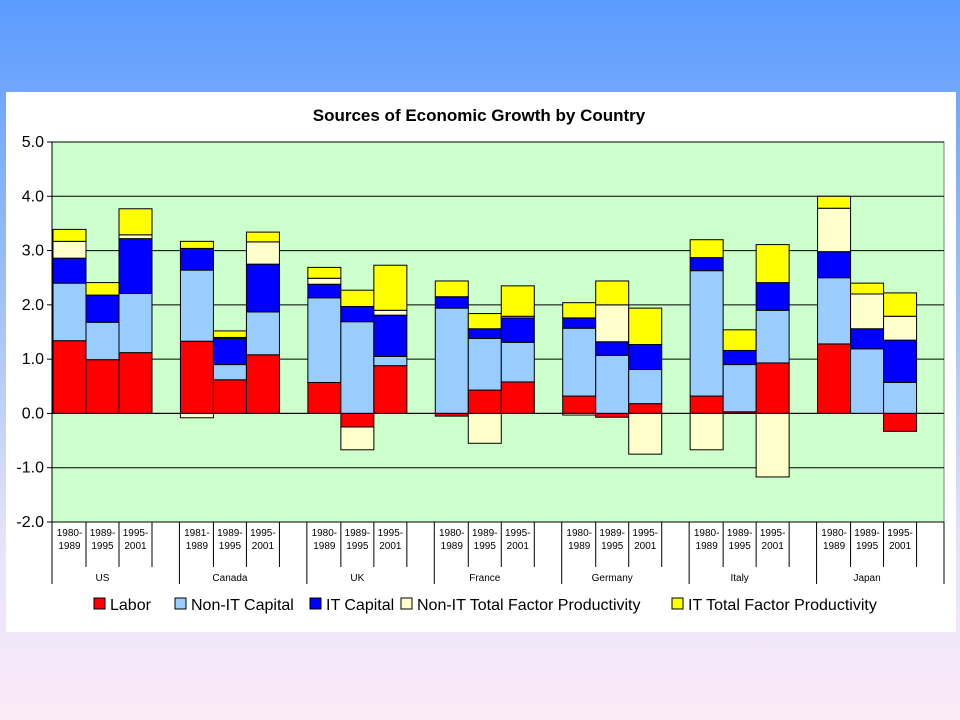 This screenshot has height=720, width=960. Describe the element at coordinates (197, 533) in the screenshot. I see `period-label-start: 1981-` at that location.